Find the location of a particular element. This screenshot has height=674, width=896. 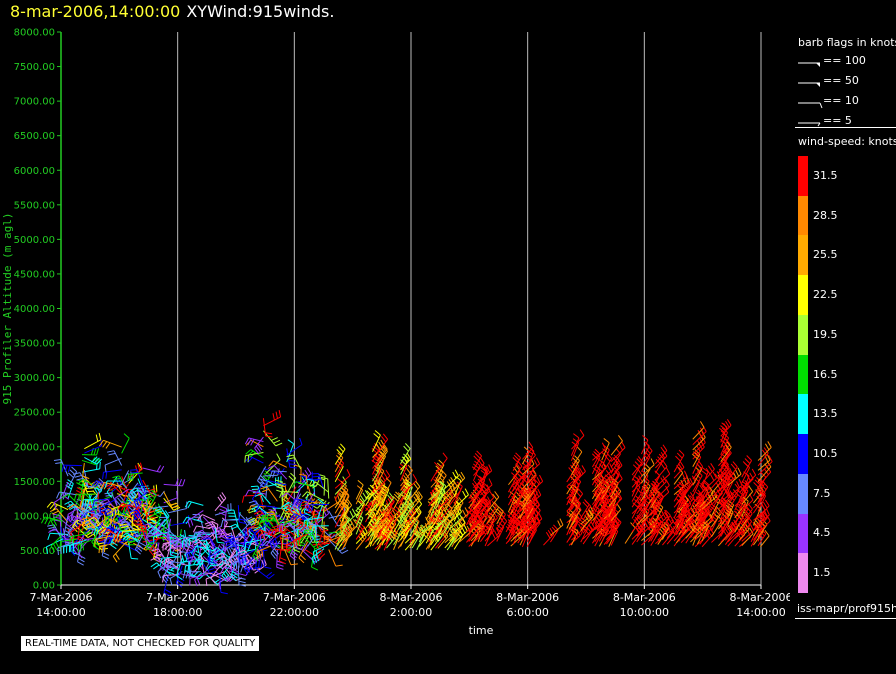

y-tick-label: 0.00 is located at coordinates (44, 586).